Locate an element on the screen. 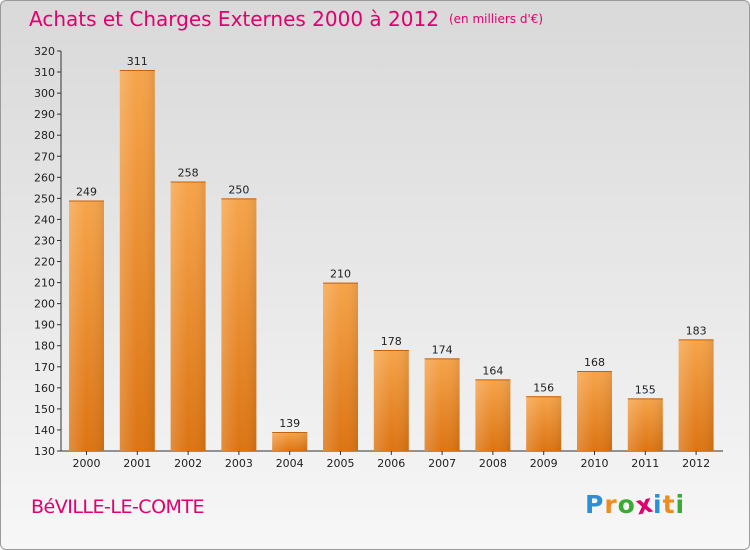 The width and height of the screenshot is (750, 550). logo-letter: t is located at coordinates (669, 504).